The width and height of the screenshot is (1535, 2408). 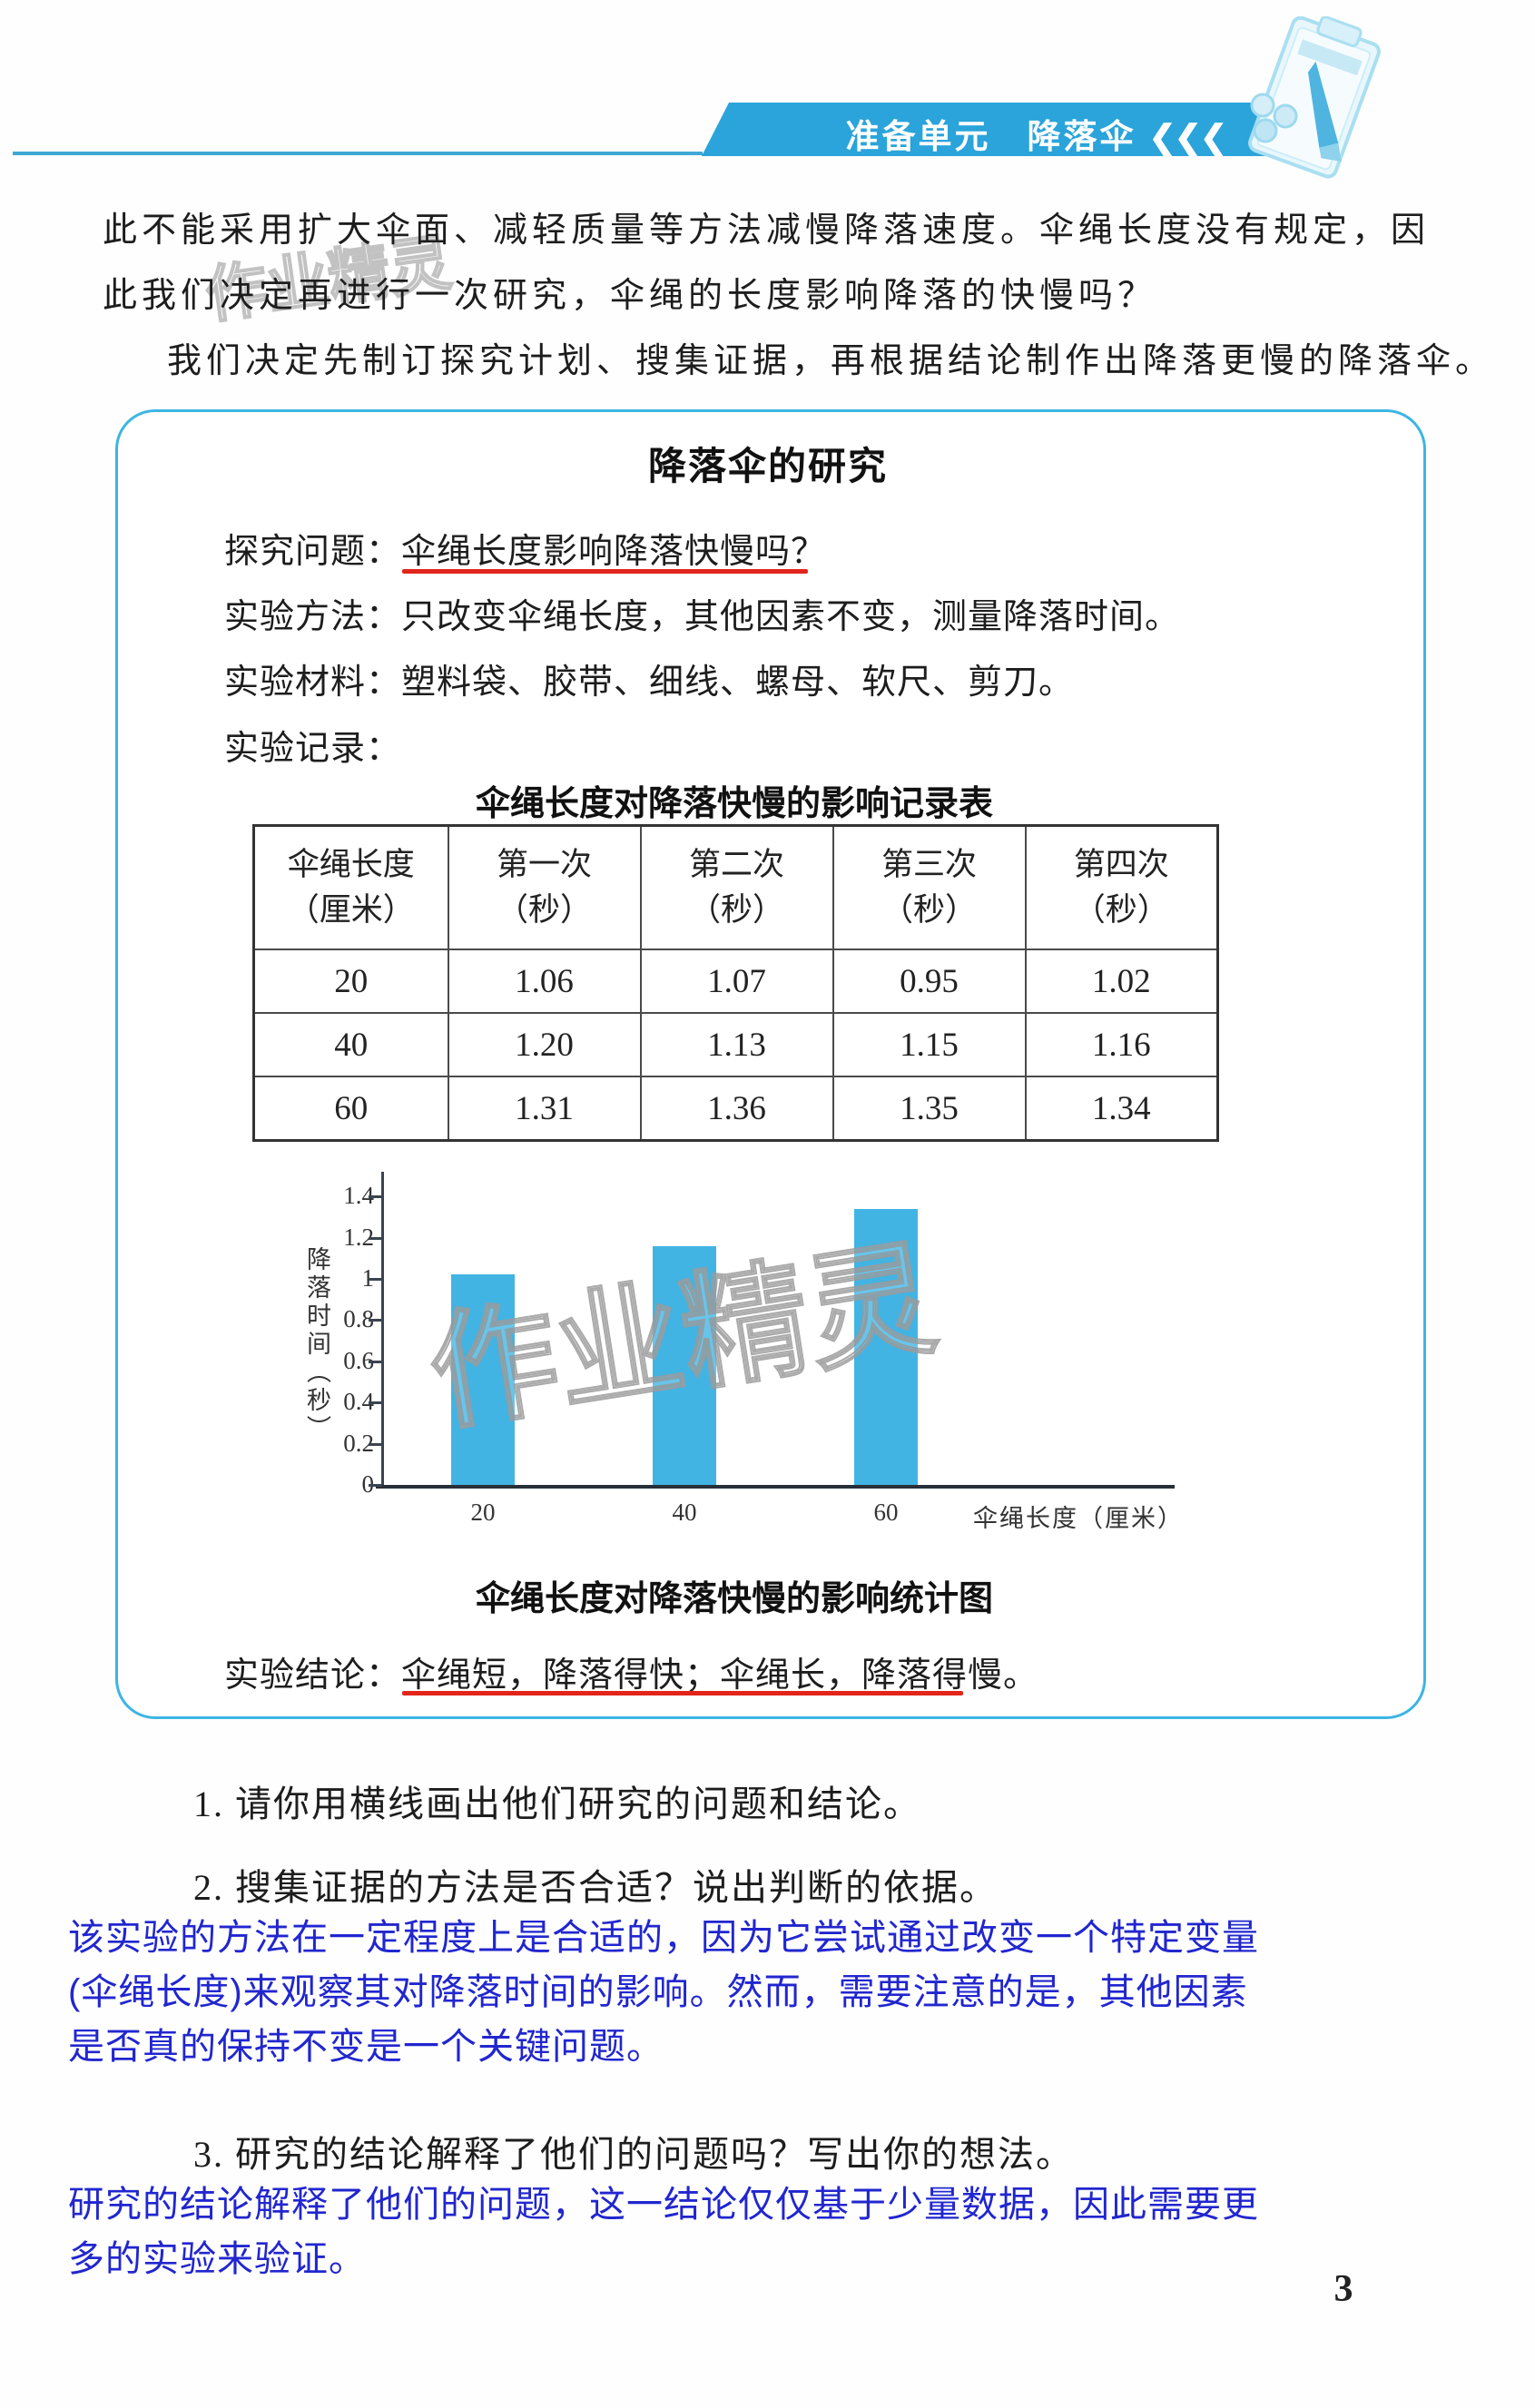 I want to click on y-axis, so click(x=383, y=1330).